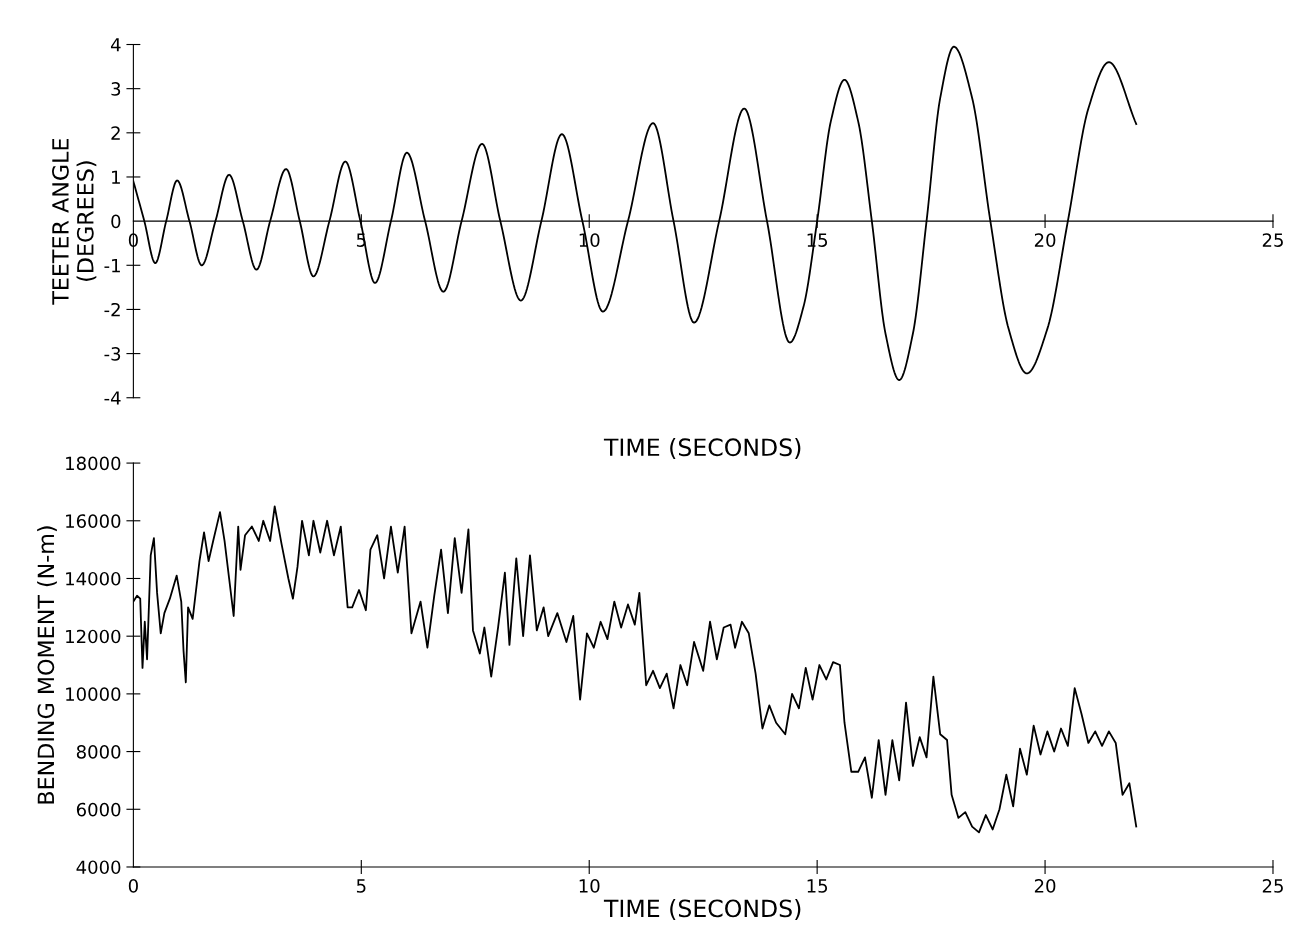 This screenshot has width=1295, height=947. What do you see at coordinates (112, 309) in the screenshot?
I see `y-tick-label: -2` at bounding box center [112, 309].